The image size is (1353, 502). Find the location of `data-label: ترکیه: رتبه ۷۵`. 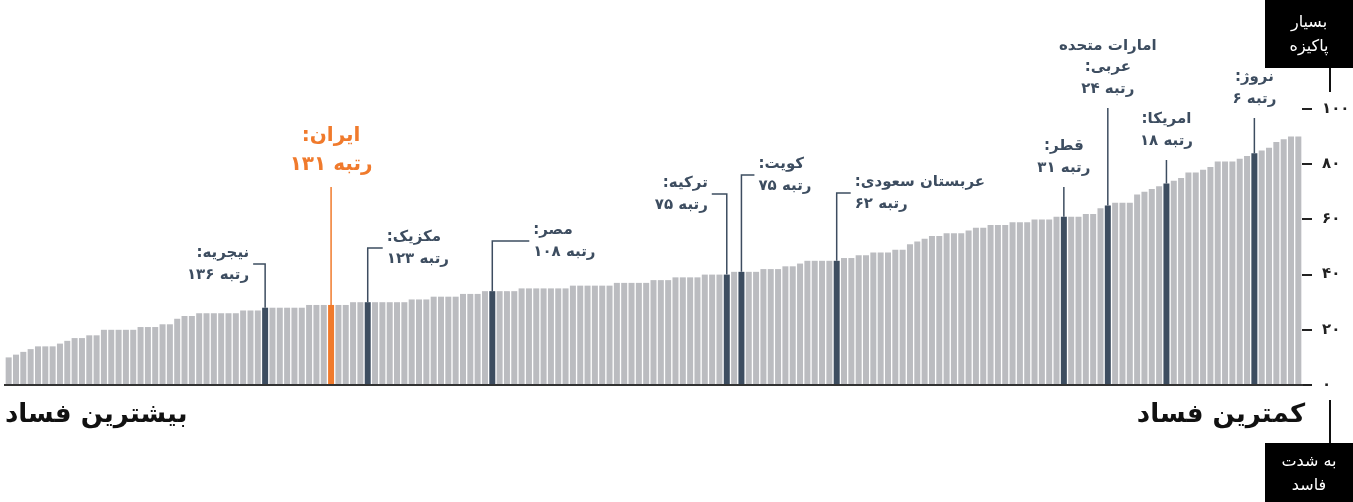

data-label: ترکیه: رتبه ۷۵ is located at coordinates (681, 193).